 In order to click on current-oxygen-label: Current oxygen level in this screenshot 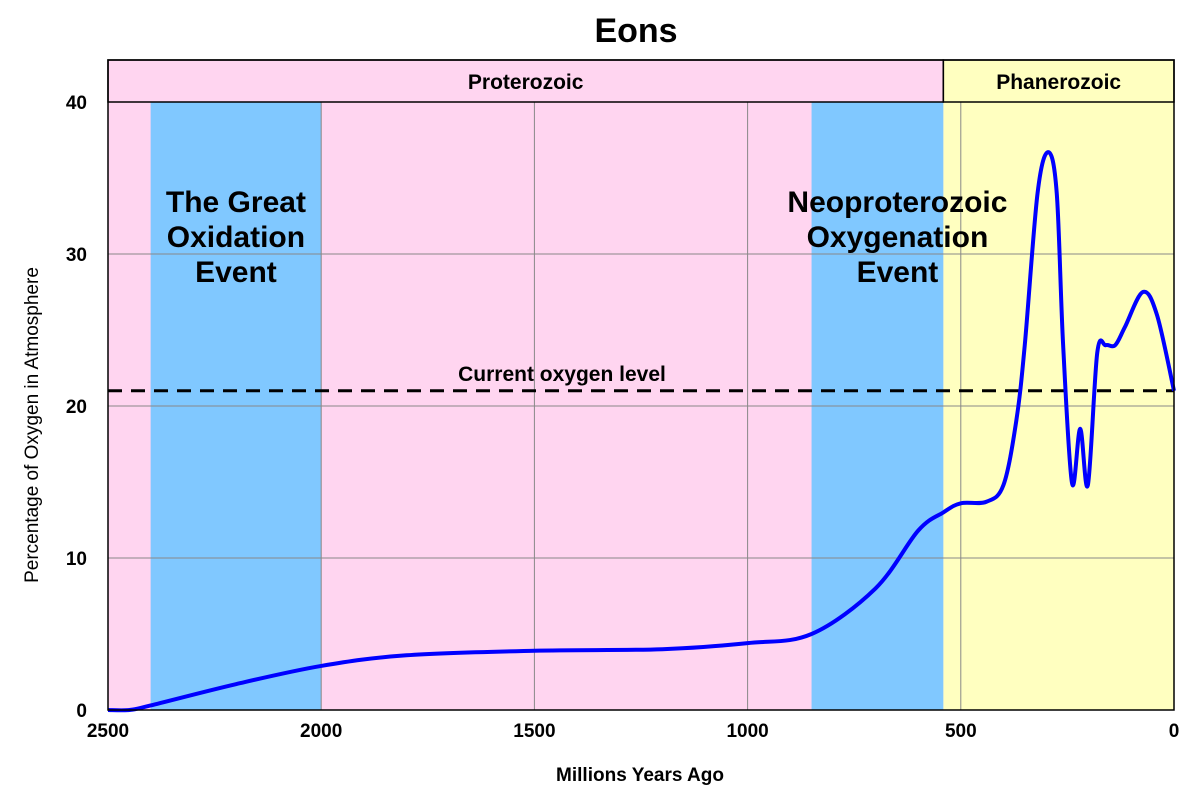, I will do `click(562, 374)`.